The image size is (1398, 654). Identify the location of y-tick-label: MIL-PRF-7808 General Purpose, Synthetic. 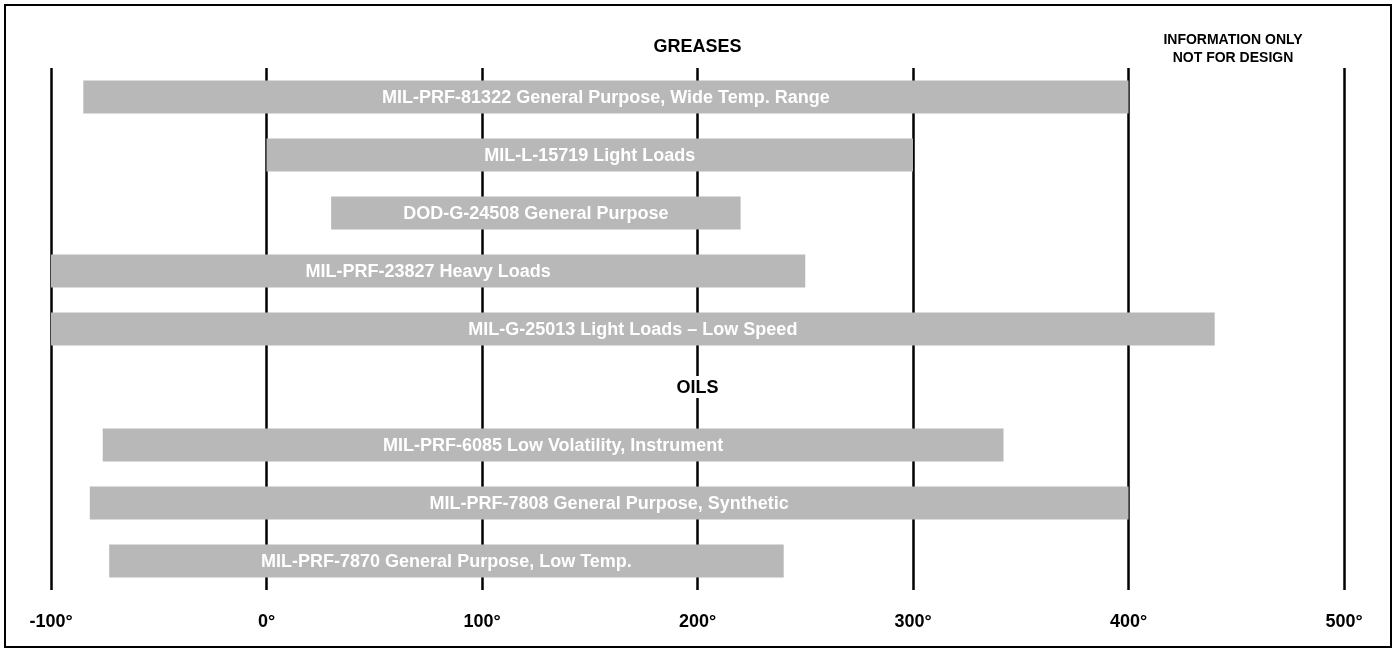
(609, 503).